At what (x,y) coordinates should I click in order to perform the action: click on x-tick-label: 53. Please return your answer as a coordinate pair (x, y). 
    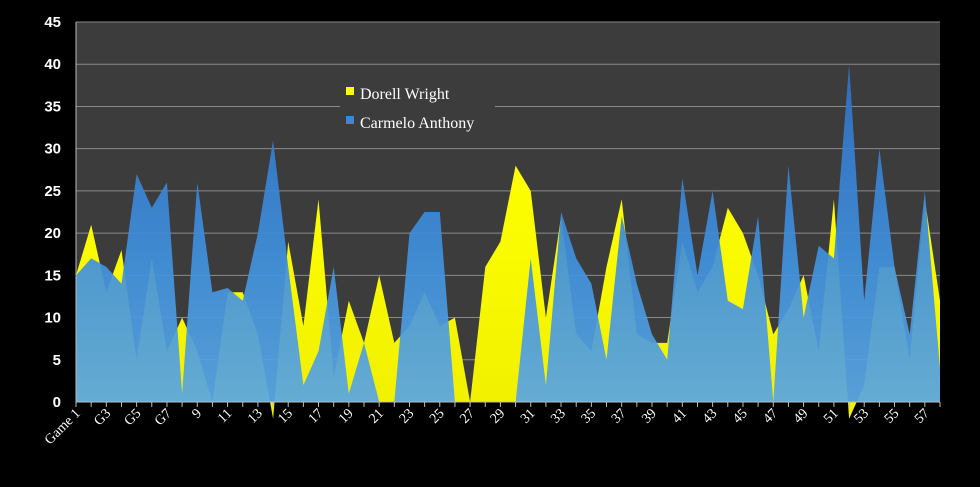
    Looking at the image, I should click on (862, 416).